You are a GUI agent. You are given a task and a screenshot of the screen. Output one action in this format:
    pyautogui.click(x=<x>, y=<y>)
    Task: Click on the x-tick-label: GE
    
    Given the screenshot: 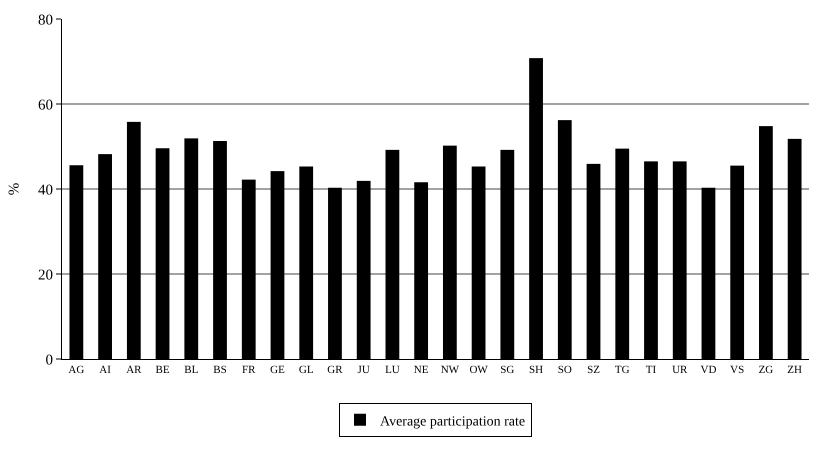 What is the action you would take?
    pyautogui.click(x=278, y=370)
    